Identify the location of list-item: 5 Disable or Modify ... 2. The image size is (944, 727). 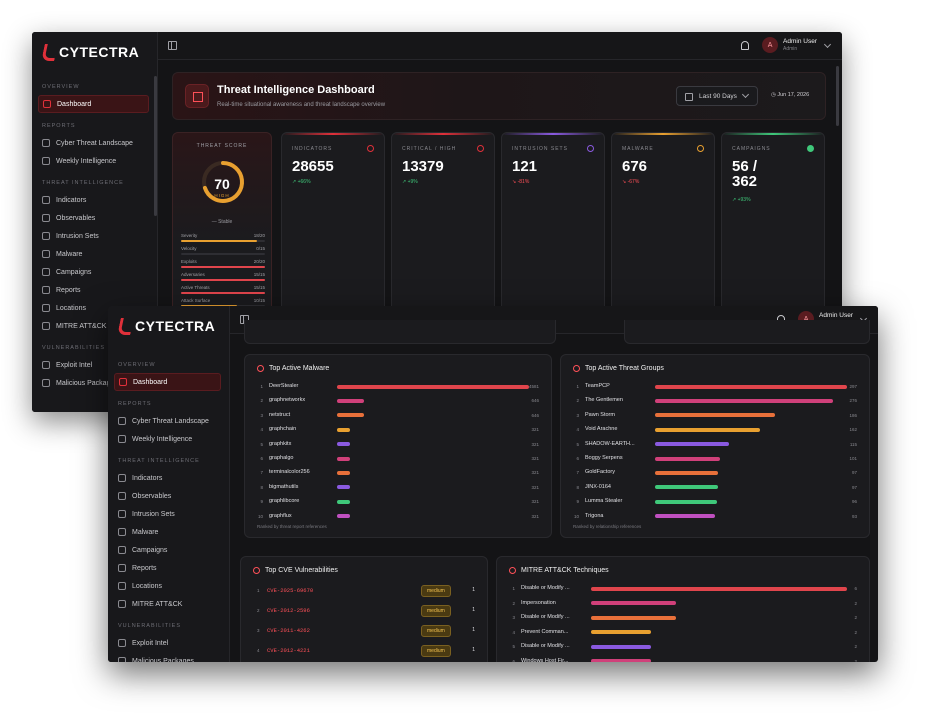
(682, 647).